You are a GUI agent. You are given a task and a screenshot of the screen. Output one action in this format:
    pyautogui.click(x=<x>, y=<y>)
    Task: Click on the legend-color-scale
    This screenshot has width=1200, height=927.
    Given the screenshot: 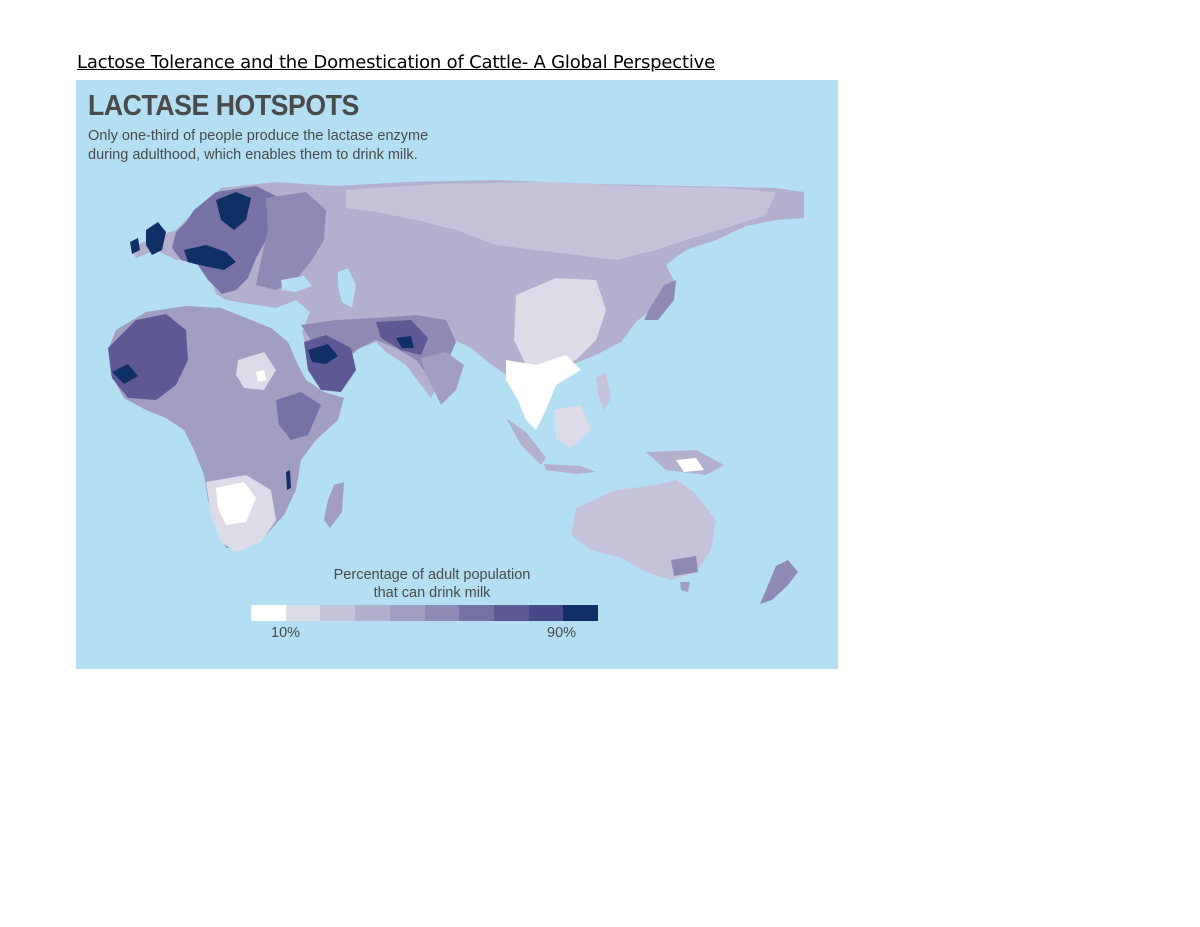 What is the action you would take?
    pyautogui.click(x=425, y=613)
    